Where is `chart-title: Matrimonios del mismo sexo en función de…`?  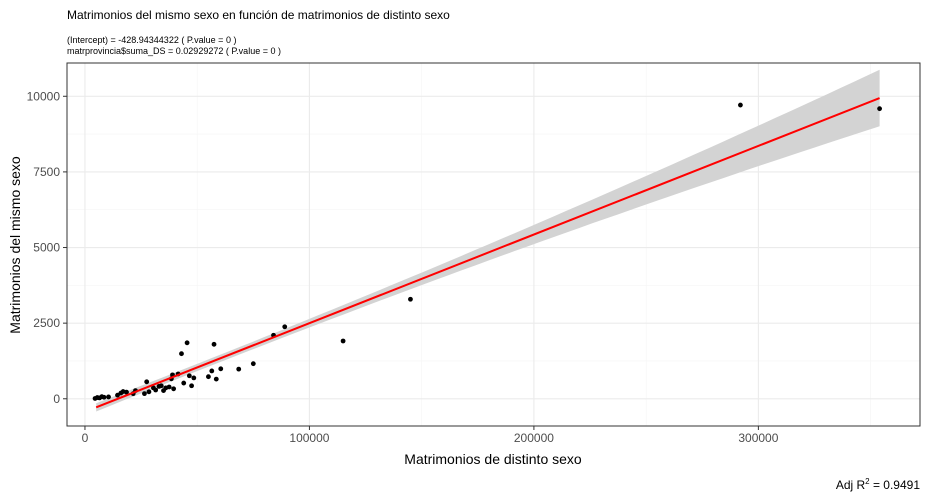 chart-title: Matrimonios del mismo sexo en función de… is located at coordinates (258, 15).